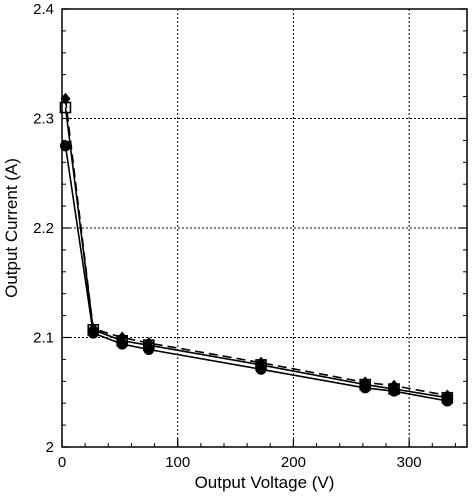 Image resolution: width=474 pixels, height=499 pixels. What do you see at coordinates (50, 447) in the screenshot?
I see `y-tick-label: 2` at bounding box center [50, 447].